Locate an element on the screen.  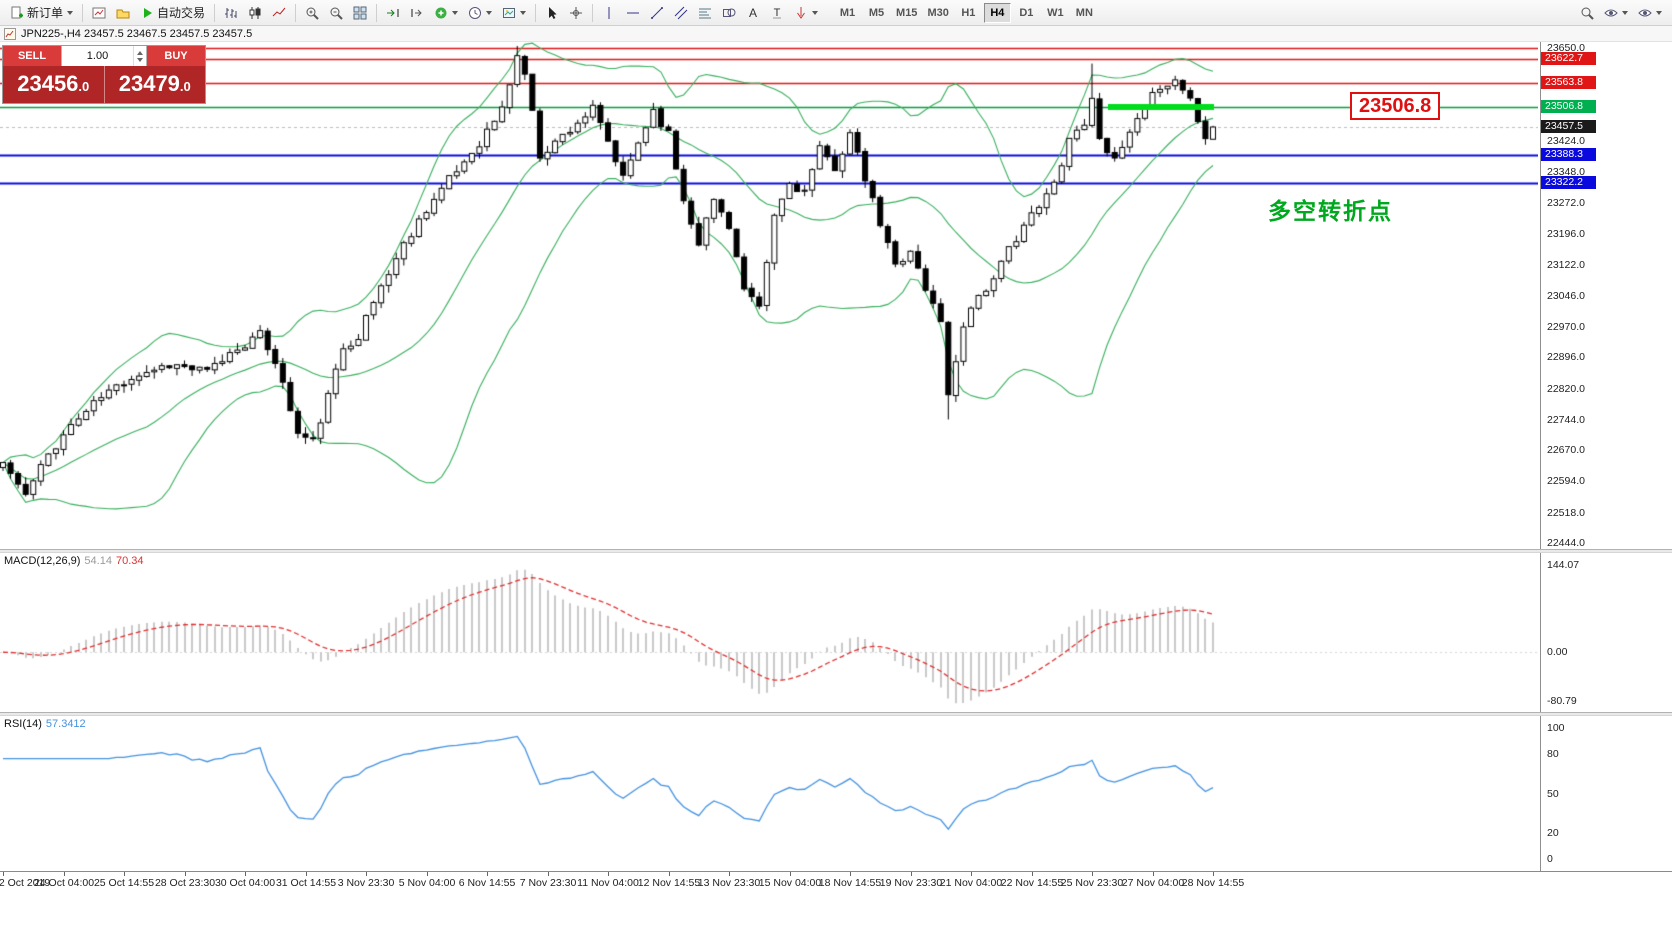
bar-chart-mode-button is located at coordinates (231, 13).